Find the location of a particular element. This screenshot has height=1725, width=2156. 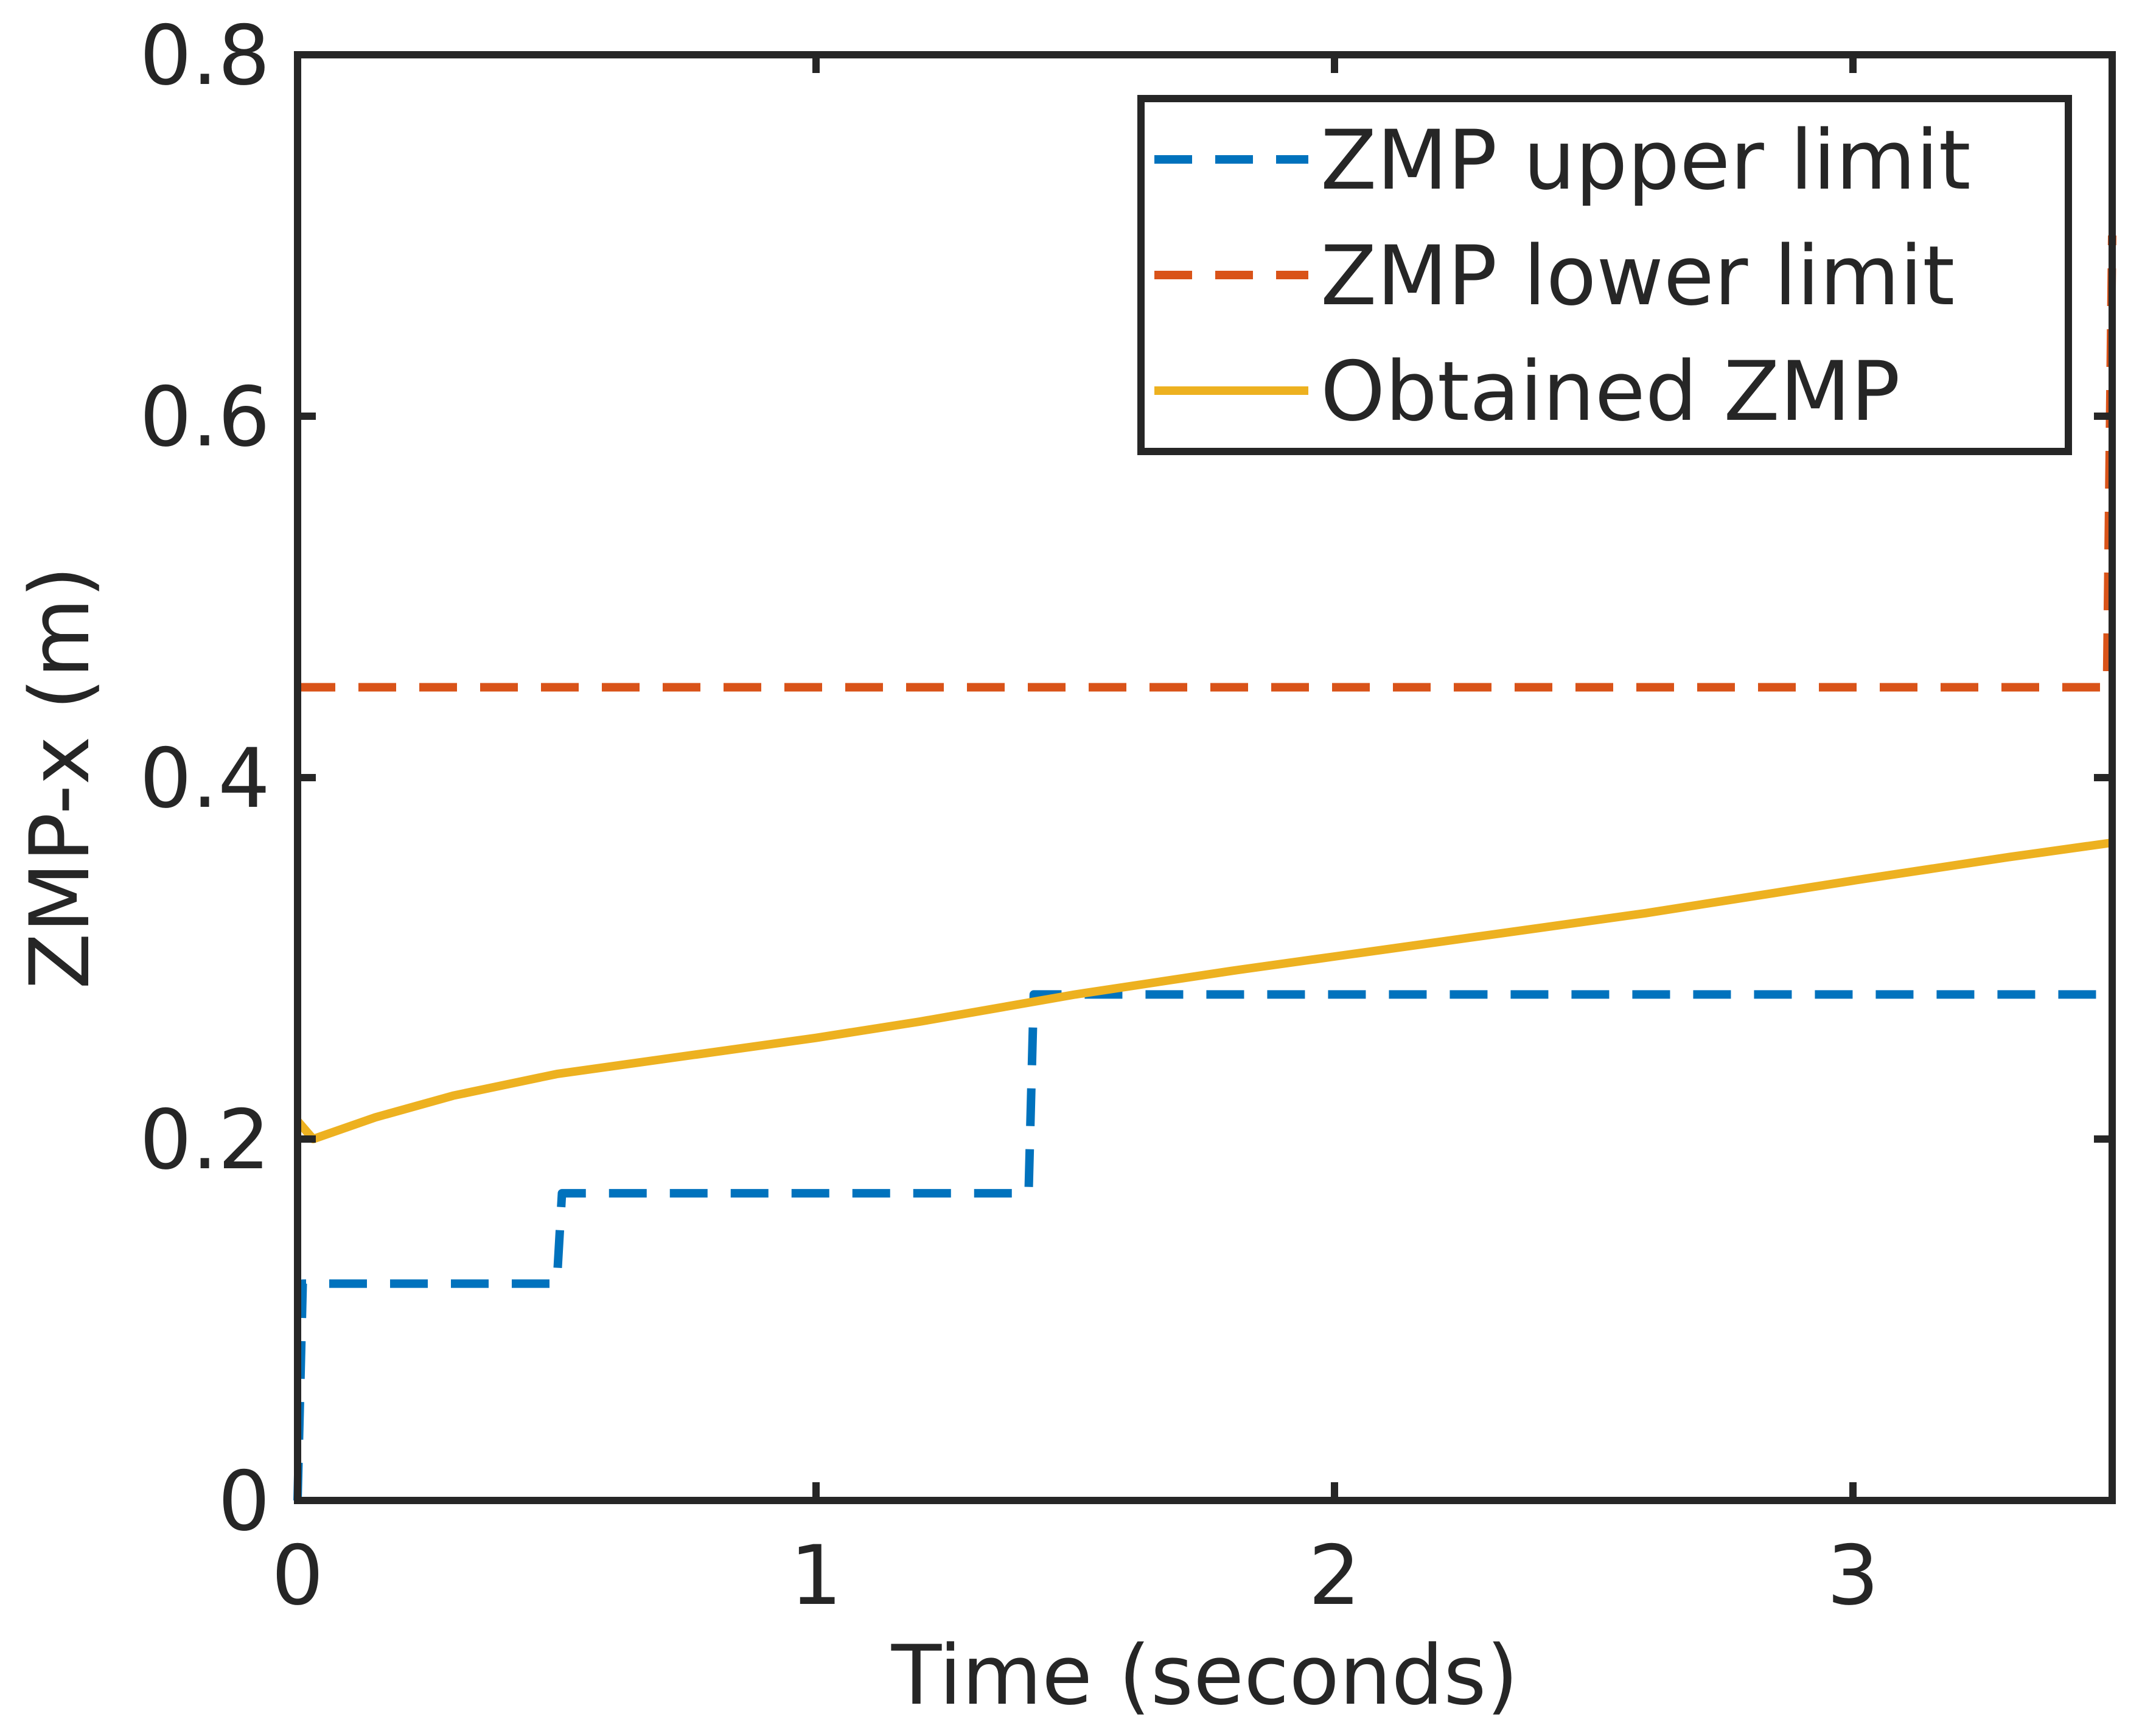

y-tick-label-4: 0.8 is located at coordinates (204, 55).